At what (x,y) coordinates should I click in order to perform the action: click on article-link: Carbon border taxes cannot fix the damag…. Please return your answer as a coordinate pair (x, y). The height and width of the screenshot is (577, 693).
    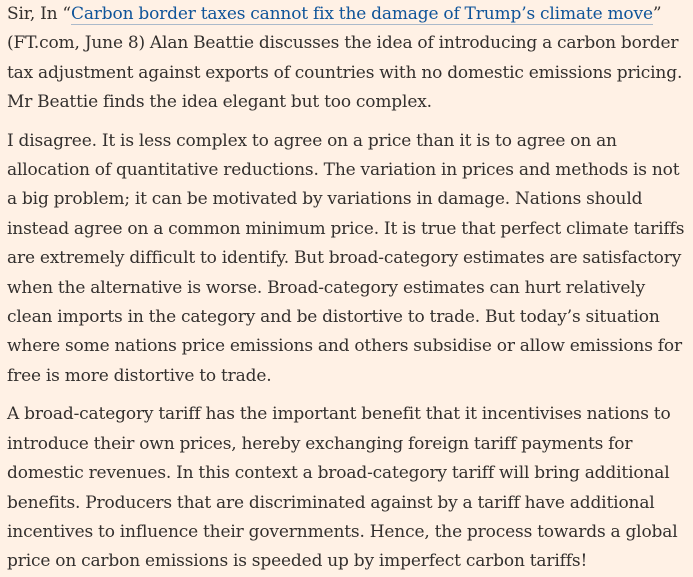
    Looking at the image, I should click on (361, 14).